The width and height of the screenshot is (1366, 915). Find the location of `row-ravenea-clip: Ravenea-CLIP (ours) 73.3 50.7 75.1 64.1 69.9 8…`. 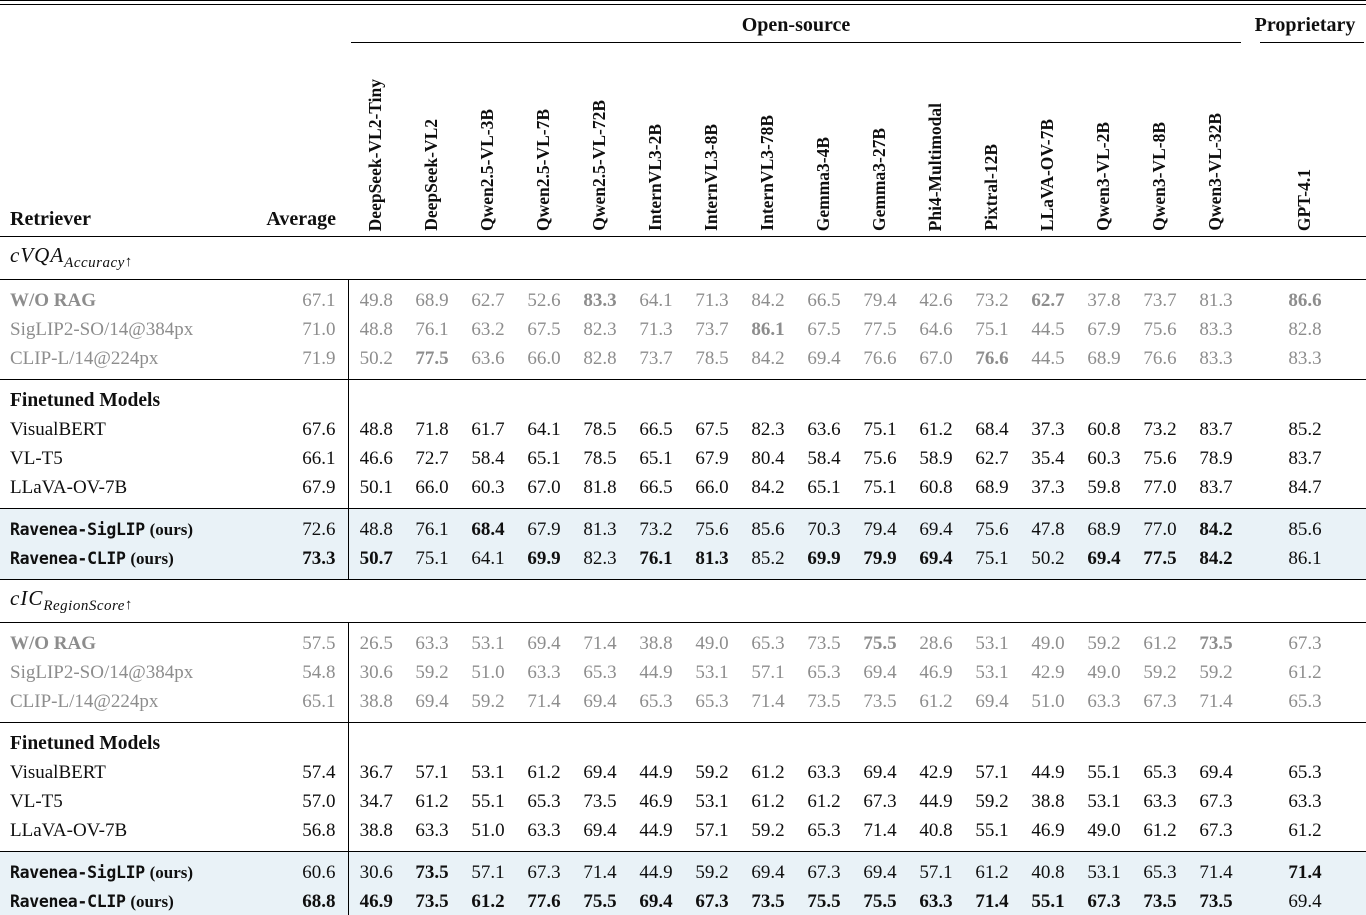

row-ravenea-clip: Ravenea-CLIP (ours) 73.3 50.7 75.1 64.1 69.9 8… is located at coordinates (683, 562).